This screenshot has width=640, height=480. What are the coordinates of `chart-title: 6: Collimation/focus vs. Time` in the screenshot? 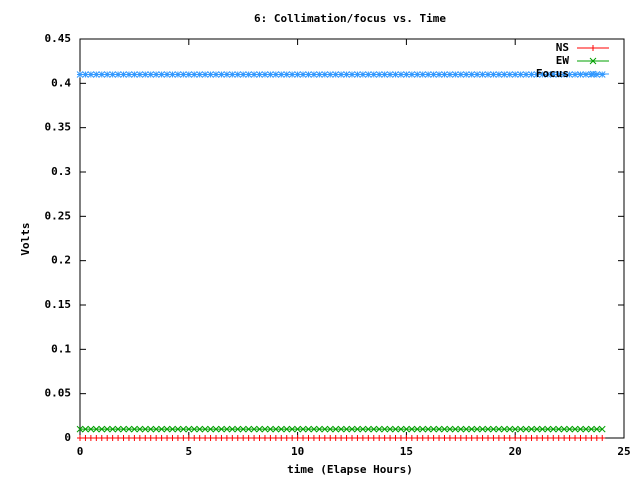 It's located at (350, 18).